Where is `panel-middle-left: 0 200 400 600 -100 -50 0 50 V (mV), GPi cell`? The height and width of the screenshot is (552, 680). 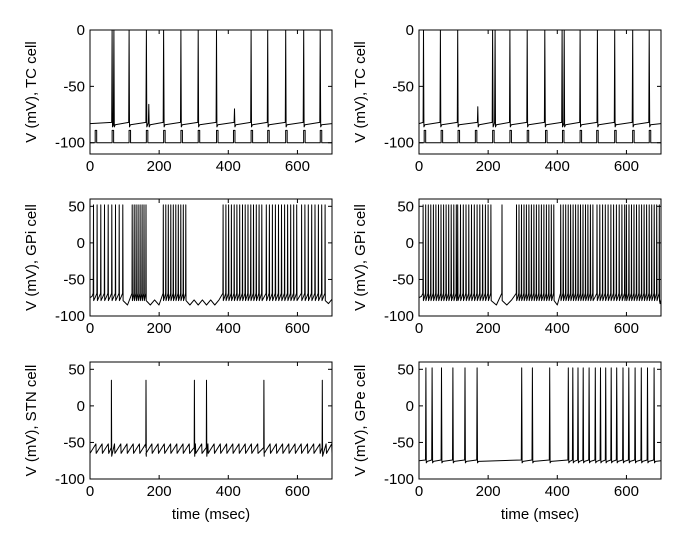
panel-middle-left: 0 200 400 600 -100 -50 0 50 V (mV), GPi cell is located at coordinates (178, 267).